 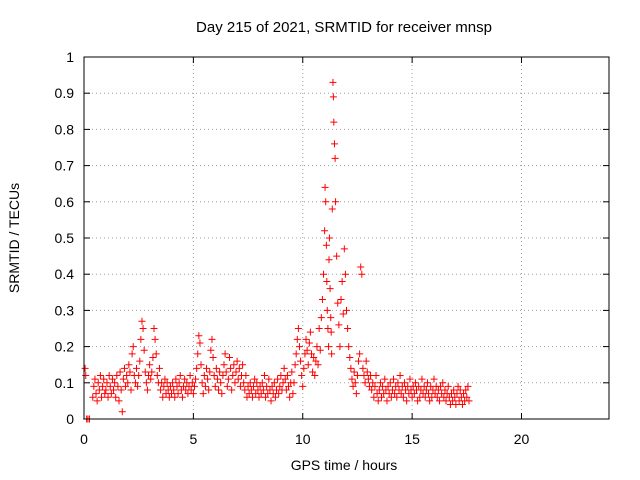 I want to click on y-tick-label: 1, so click(x=70, y=57).